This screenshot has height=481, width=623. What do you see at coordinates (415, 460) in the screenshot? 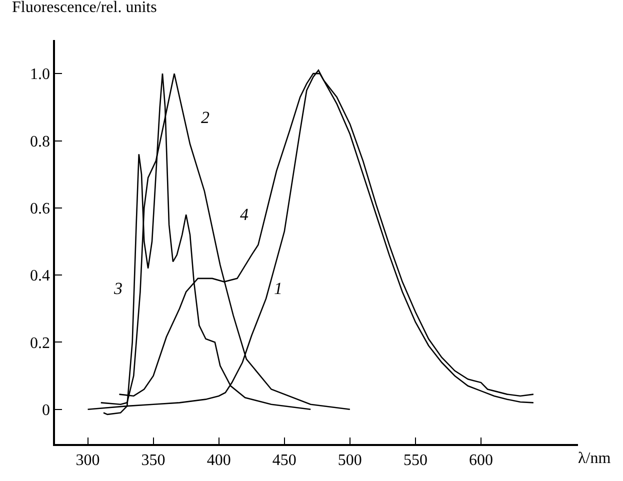
I see `x-tick-label: 550` at bounding box center [415, 460].